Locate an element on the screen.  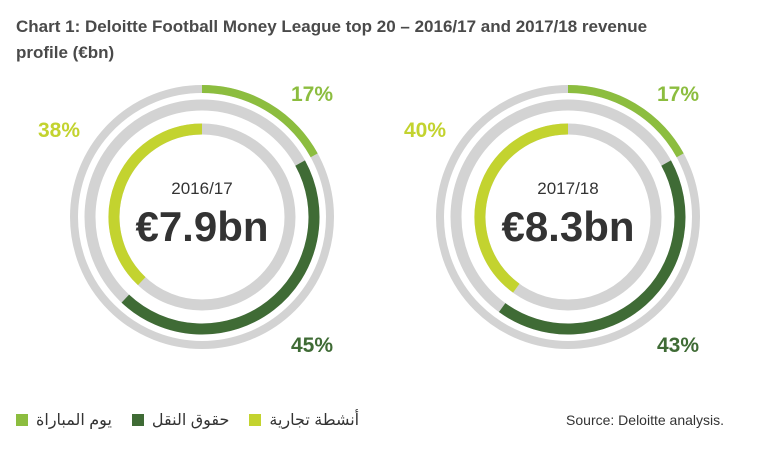
legend-item-matchday: يوم المباراة is located at coordinates (64, 420).